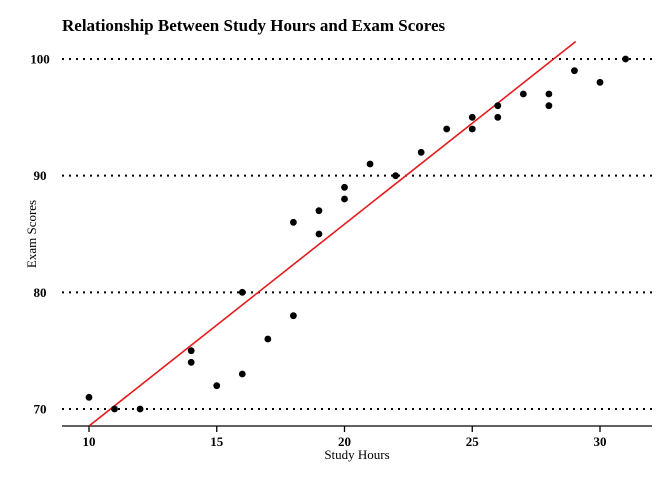  Describe the element at coordinates (40, 292) in the screenshot. I see `y-tick-label-80: 80` at that location.